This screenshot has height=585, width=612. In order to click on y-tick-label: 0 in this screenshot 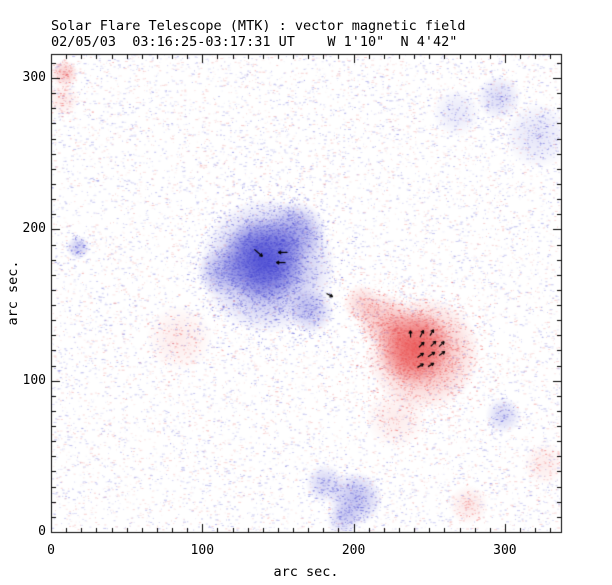, I will do `click(42, 531)`.